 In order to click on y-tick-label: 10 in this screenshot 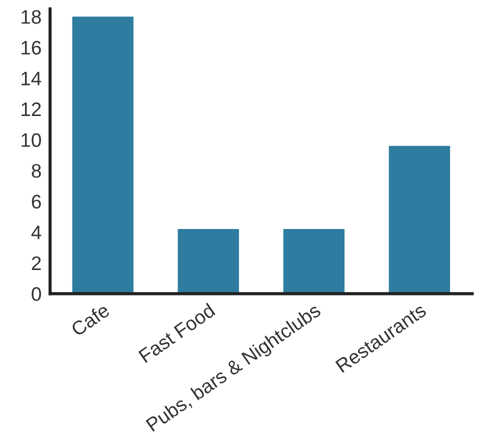, I will do `click(31, 140)`.